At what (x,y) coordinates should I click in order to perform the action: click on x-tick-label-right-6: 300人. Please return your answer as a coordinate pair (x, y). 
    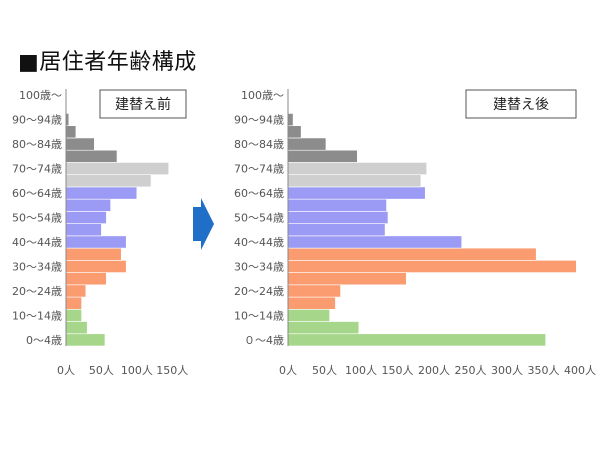
    Looking at the image, I should click on (507, 370).